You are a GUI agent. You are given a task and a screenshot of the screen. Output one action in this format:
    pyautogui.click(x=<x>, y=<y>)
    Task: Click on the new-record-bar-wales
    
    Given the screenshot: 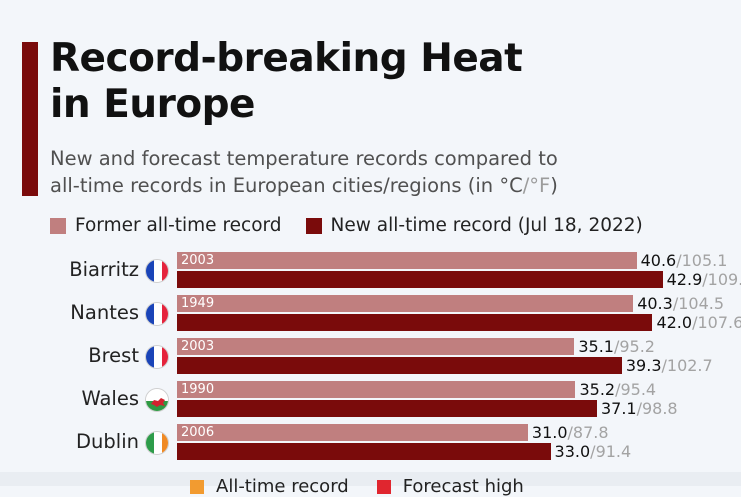 What is the action you would take?
    pyautogui.click(x=387, y=408)
    